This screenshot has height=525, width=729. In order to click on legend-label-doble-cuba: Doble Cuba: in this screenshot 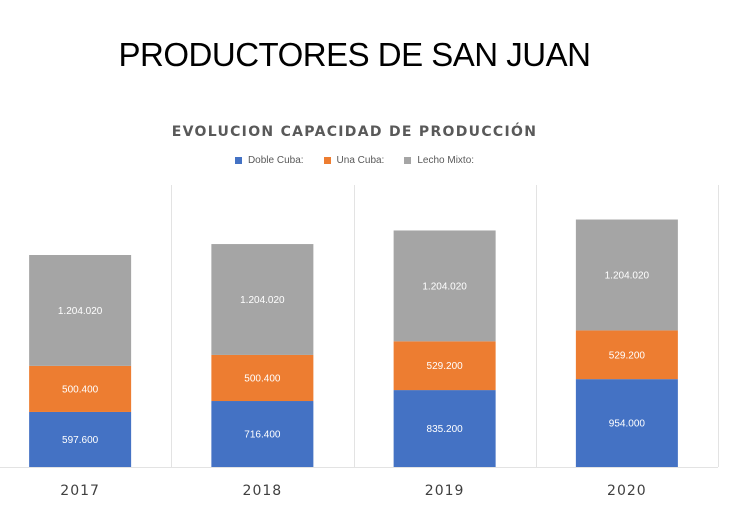, I will do `click(275, 160)`.